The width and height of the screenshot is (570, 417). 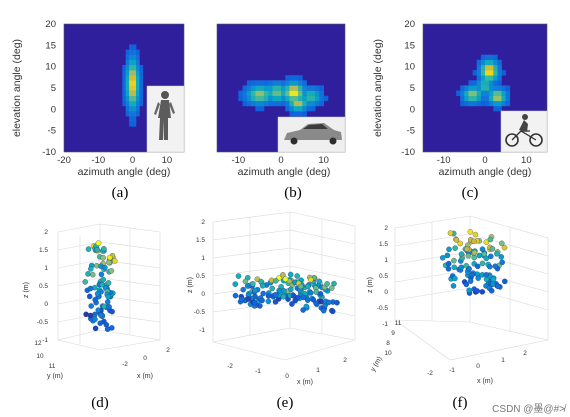 I want to click on heatmap-b-cells, so click(x=283, y=96).